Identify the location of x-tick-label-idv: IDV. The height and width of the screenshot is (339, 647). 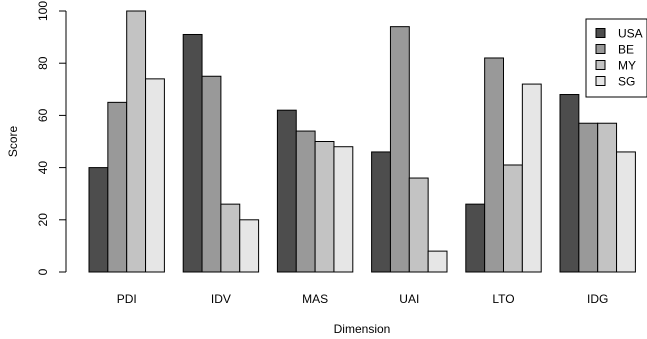
(221, 299).